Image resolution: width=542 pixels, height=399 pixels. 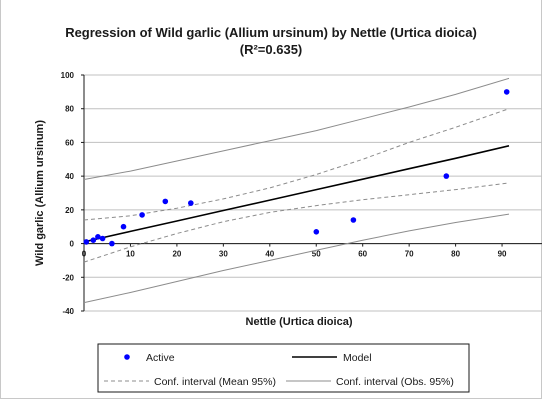 I want to click on legend-model-label: Model, so click(x=357, y=358).